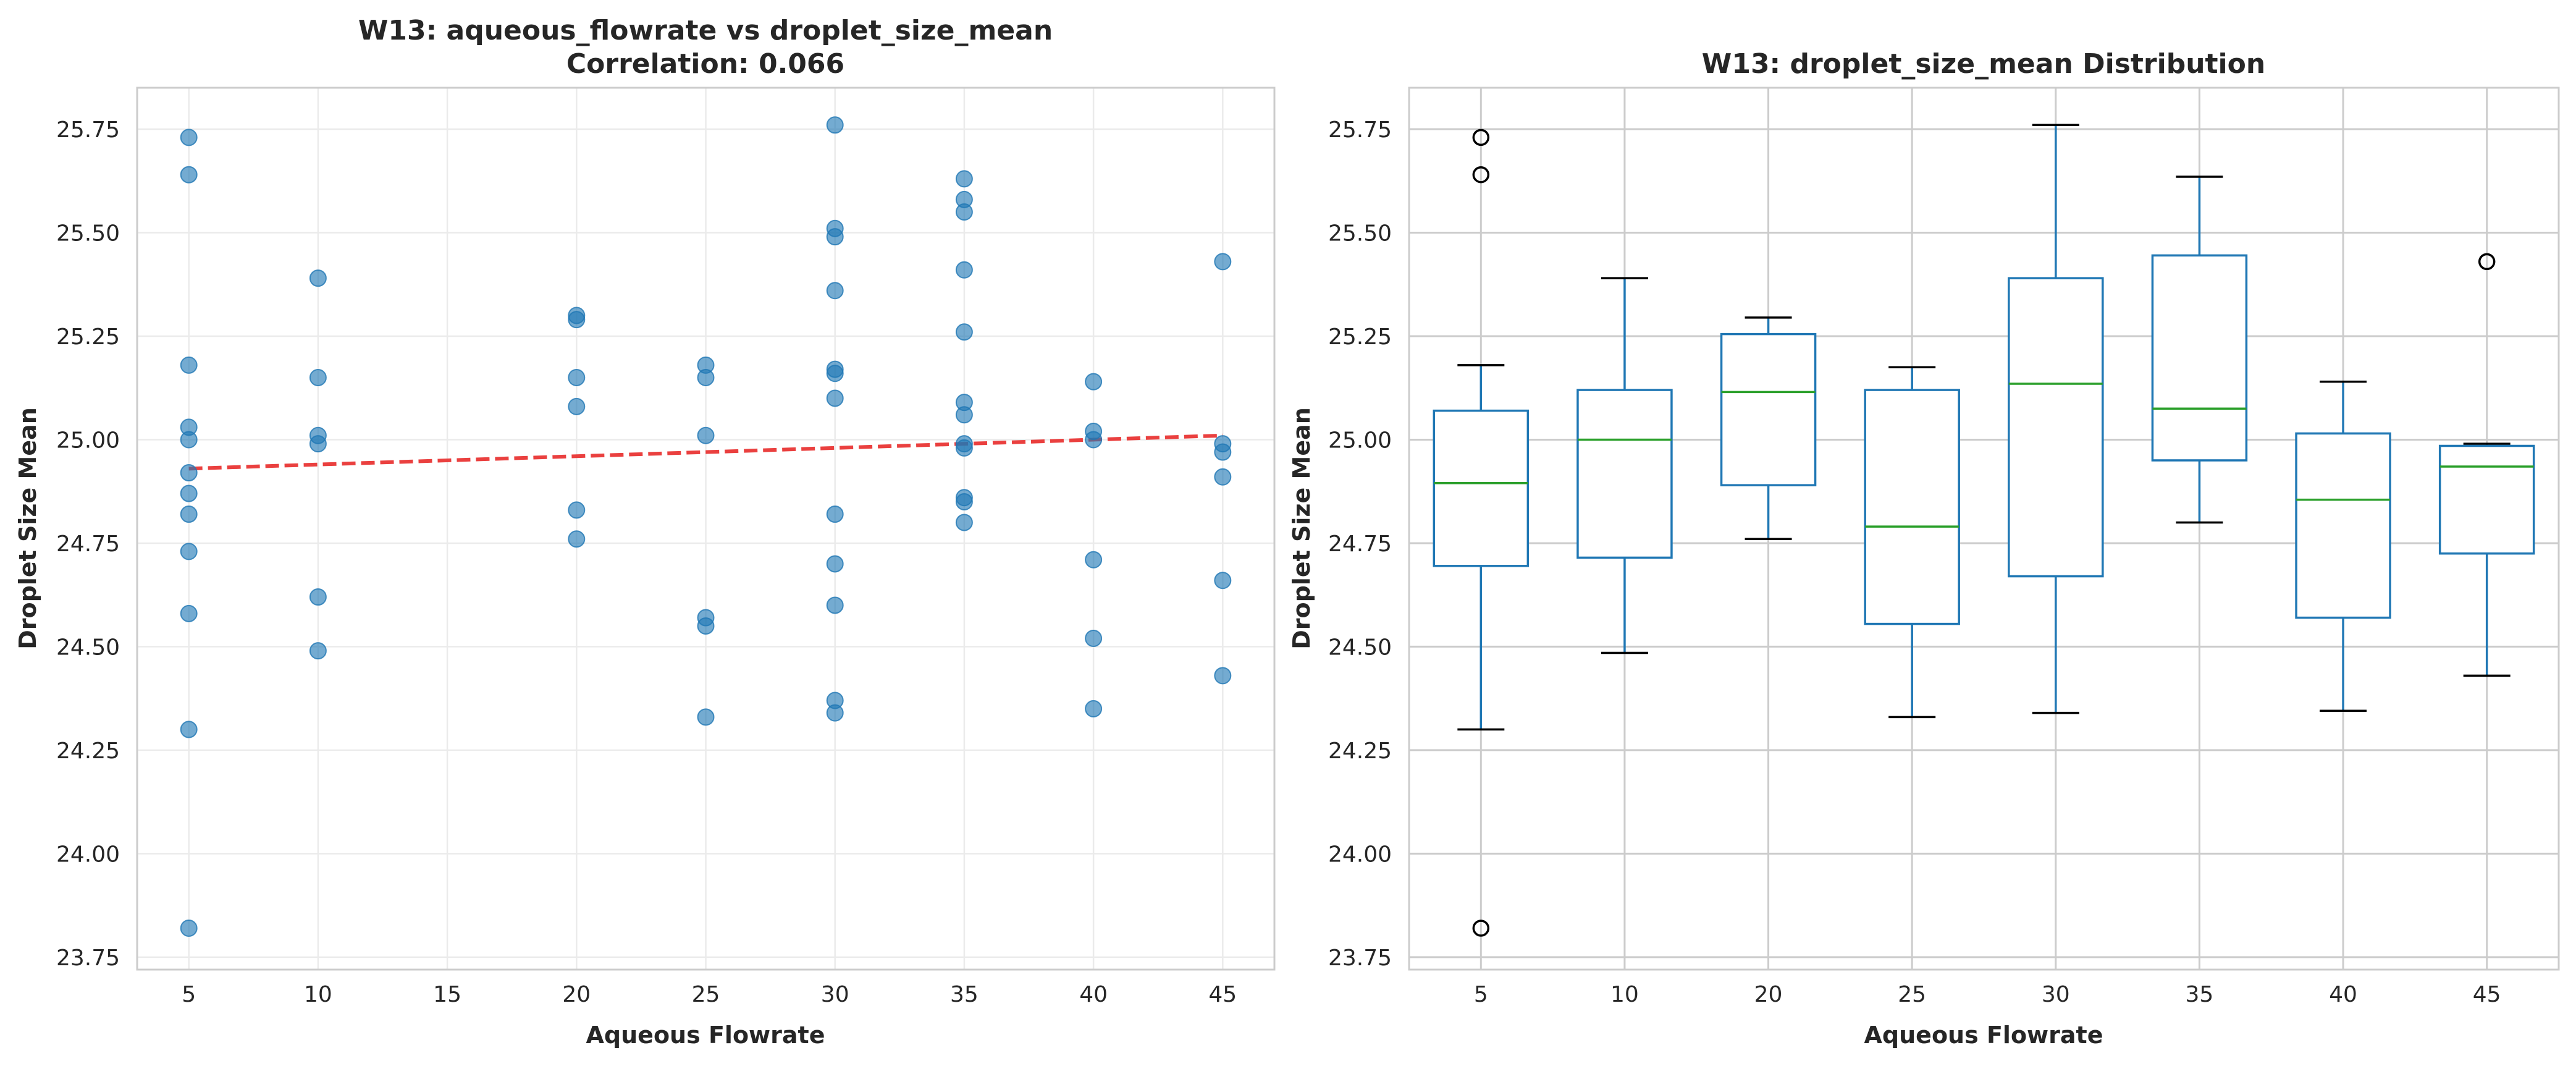 The width and height of the screenshot is (2576, 1066). I want to click on boxplot-x-tick-label: 10, so click(1624, 994).